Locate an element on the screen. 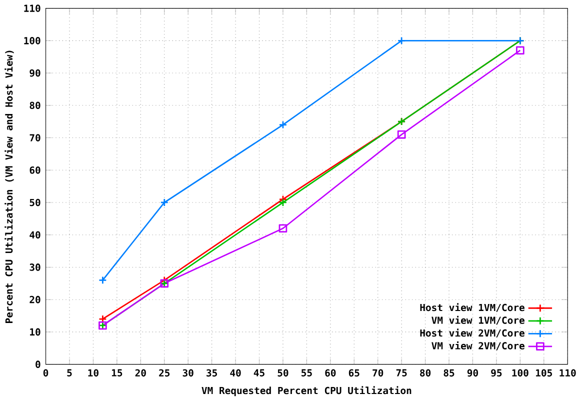 Image resolution: width=581 pixels, height=401 pixels. x-tick-label: 70 is located at coordinates (378, 373).